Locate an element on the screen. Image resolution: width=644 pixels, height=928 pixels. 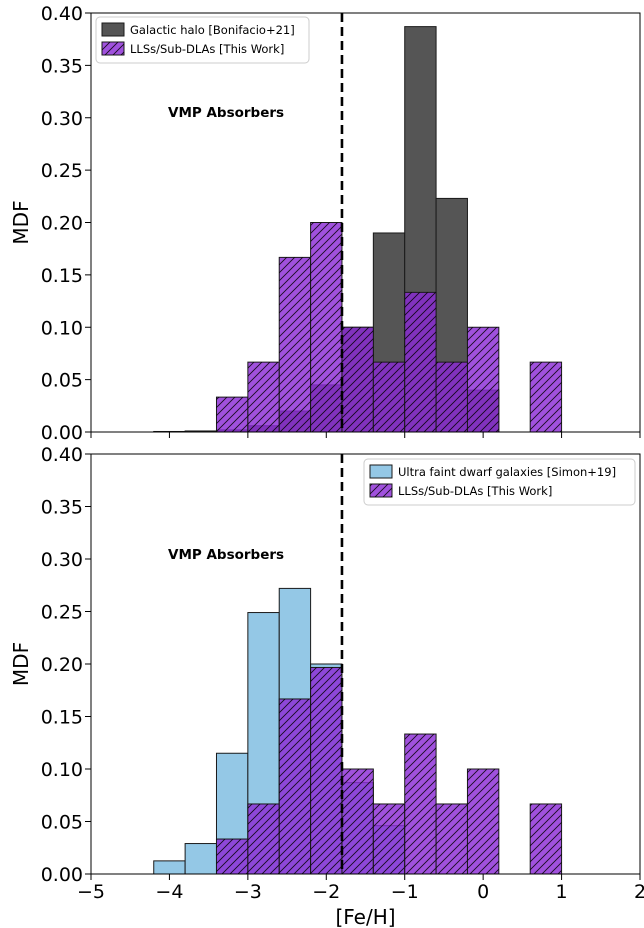
x-axis-label: [Fe/H] is located at coordinates (365, 916).